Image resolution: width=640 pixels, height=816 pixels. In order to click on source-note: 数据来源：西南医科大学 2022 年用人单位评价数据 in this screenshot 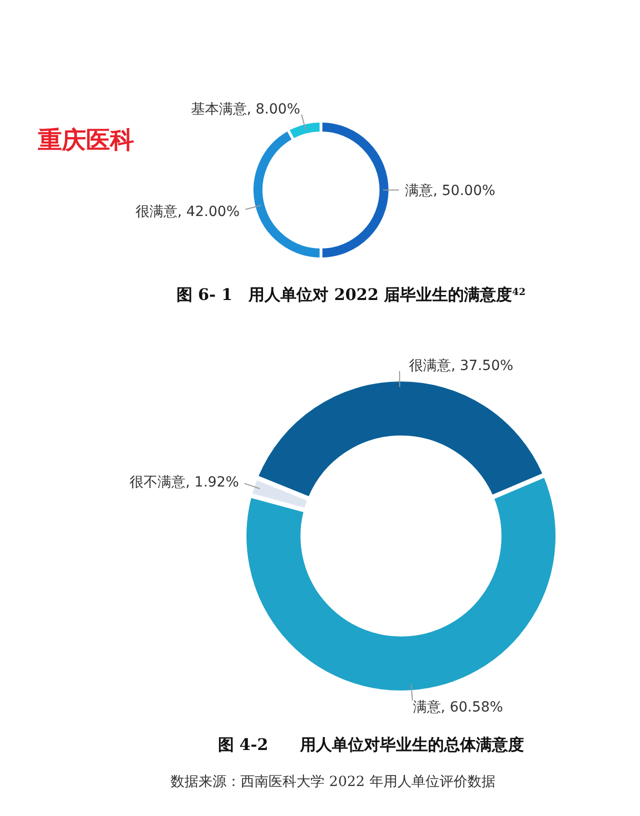, I will do `click(333, 782)`.